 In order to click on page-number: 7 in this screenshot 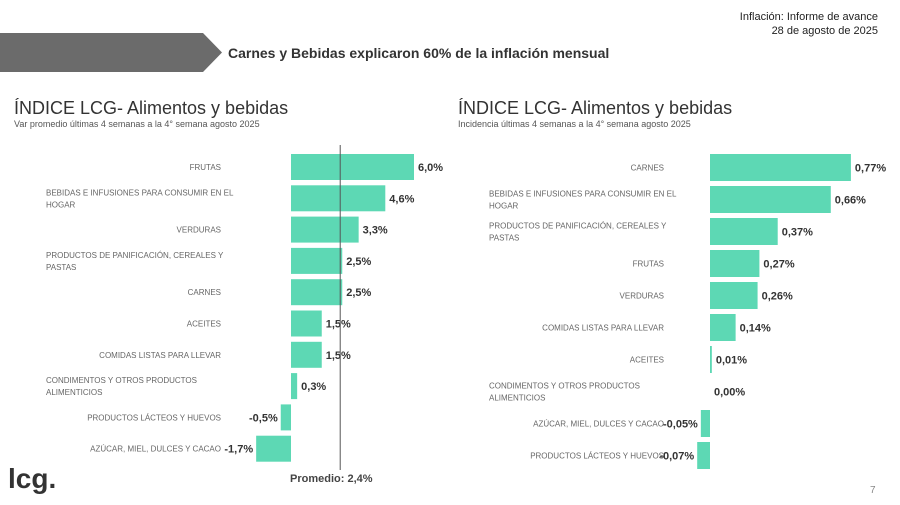, I will do `click(873, 490)`.